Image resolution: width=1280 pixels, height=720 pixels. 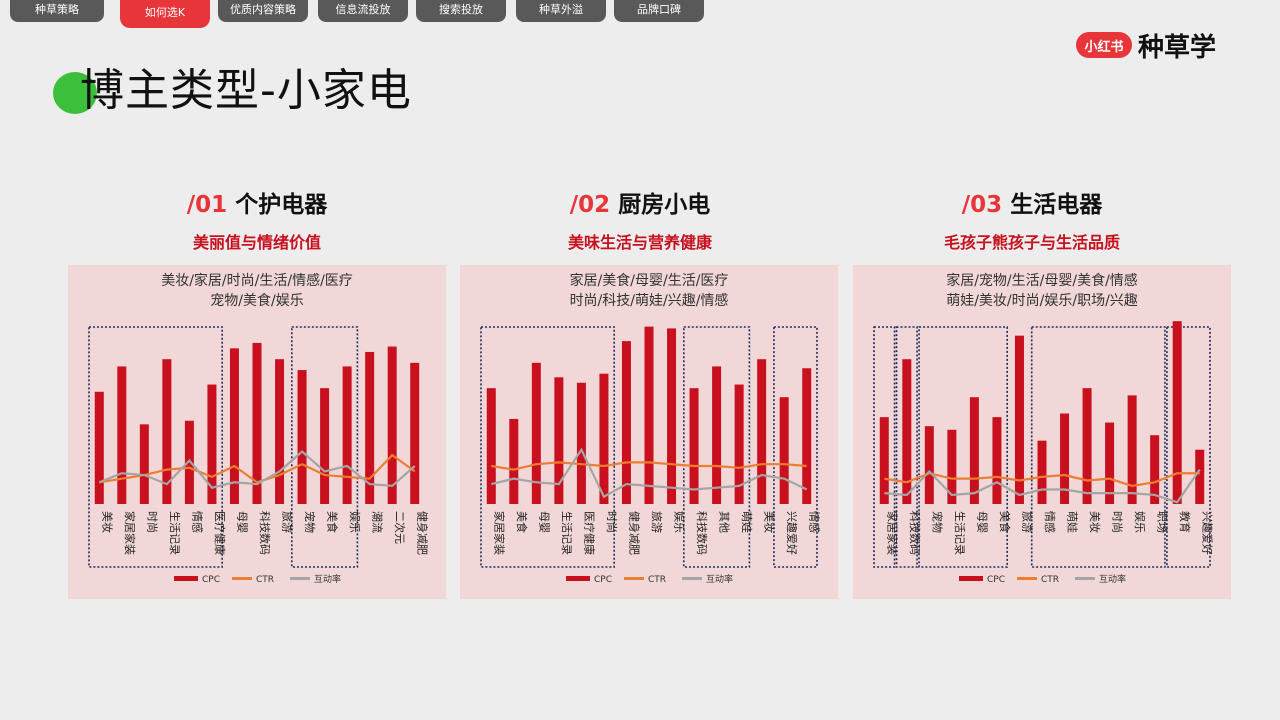 I want to click on section-heading: /01 个护电器, so click(x=257, y=202).